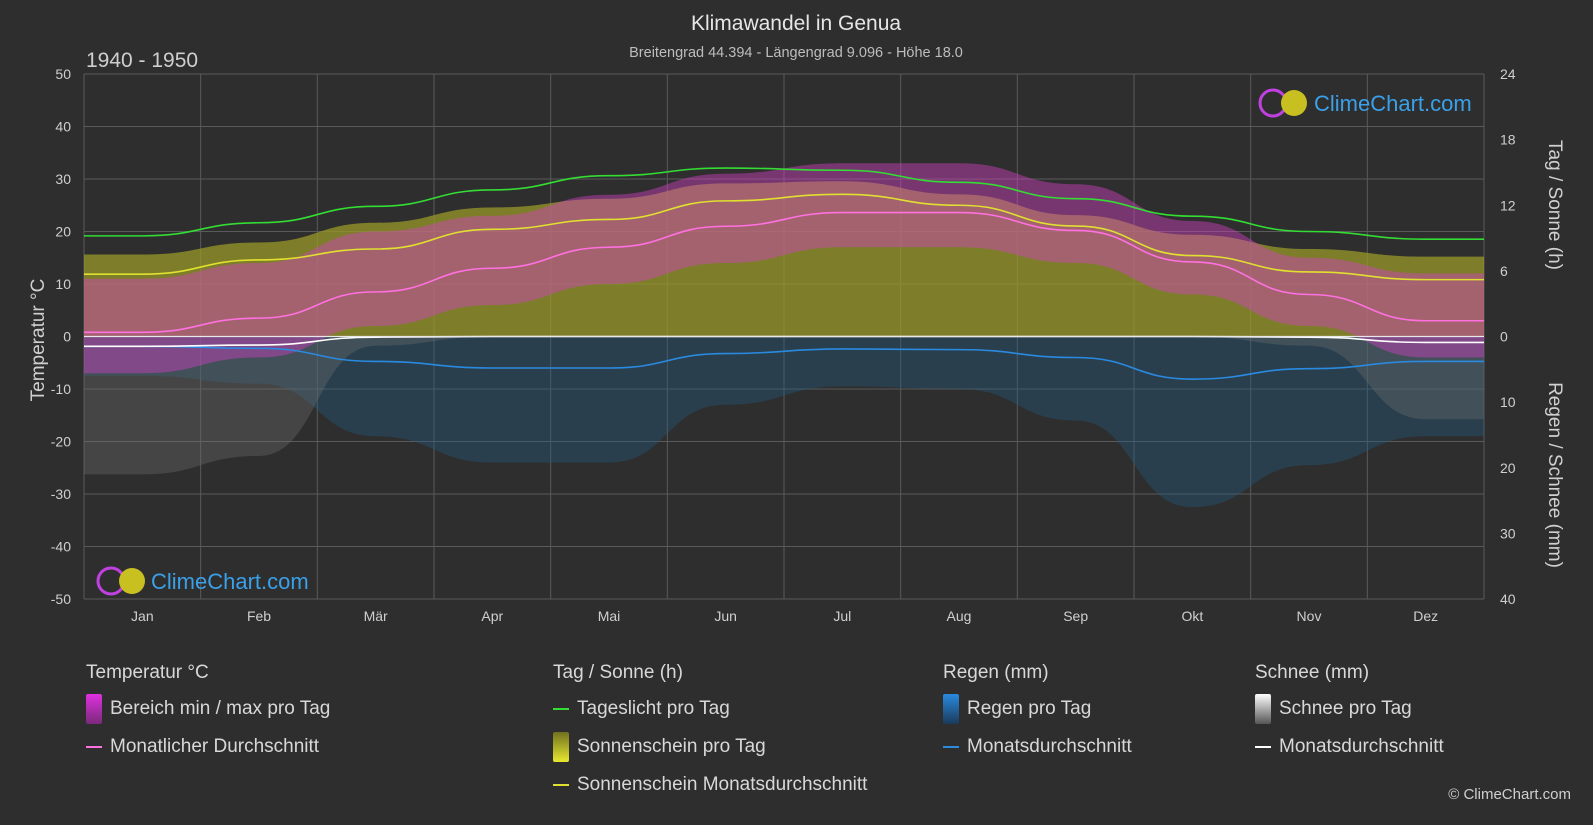 This screenshot has height=825, width=1593. What do you see at coordinates (1049, 746) in the screenshot?
I see `legend-rain-avg-label: Monatsdurchschnitt` at bounding box center [1049, 746].